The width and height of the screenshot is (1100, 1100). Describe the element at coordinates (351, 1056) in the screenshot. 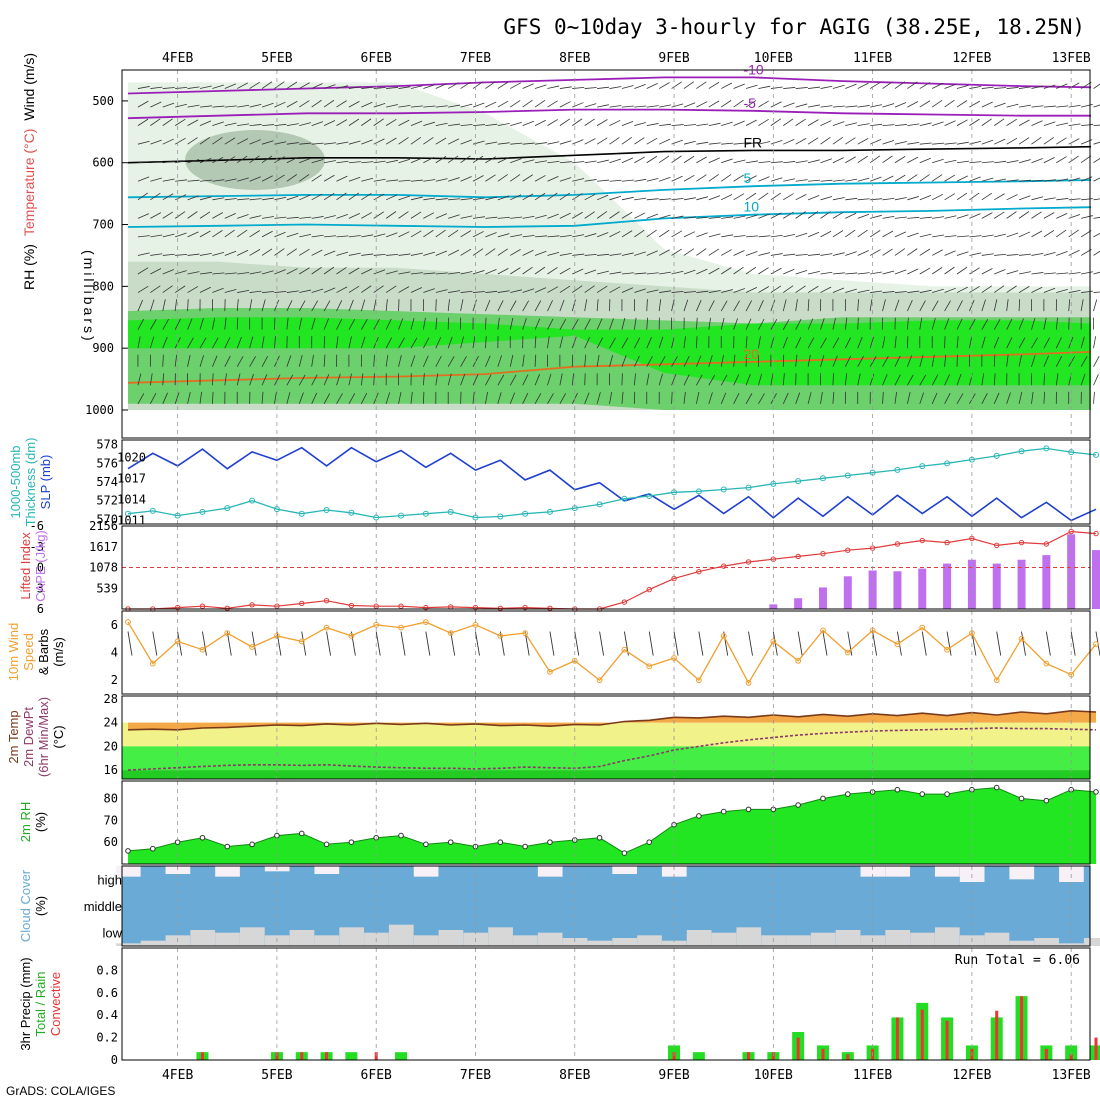

I see `precip-total-bar` at that location.